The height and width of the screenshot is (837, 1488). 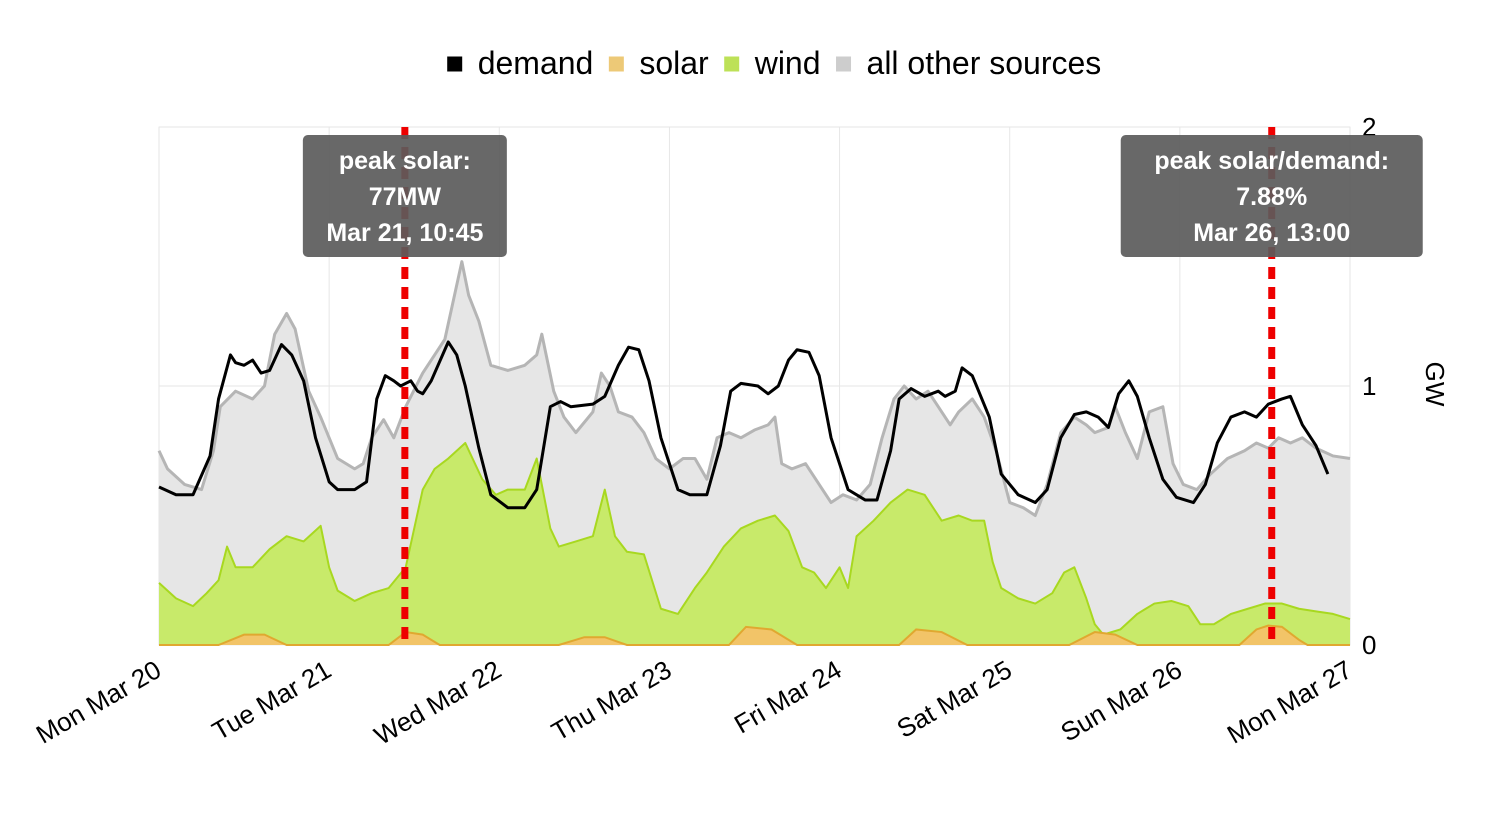 What do you see at coordinates (1289, 701) in the screenshot?
I see `x-tick-label: Mon Mar 27` at bounding box center [1289, 701].